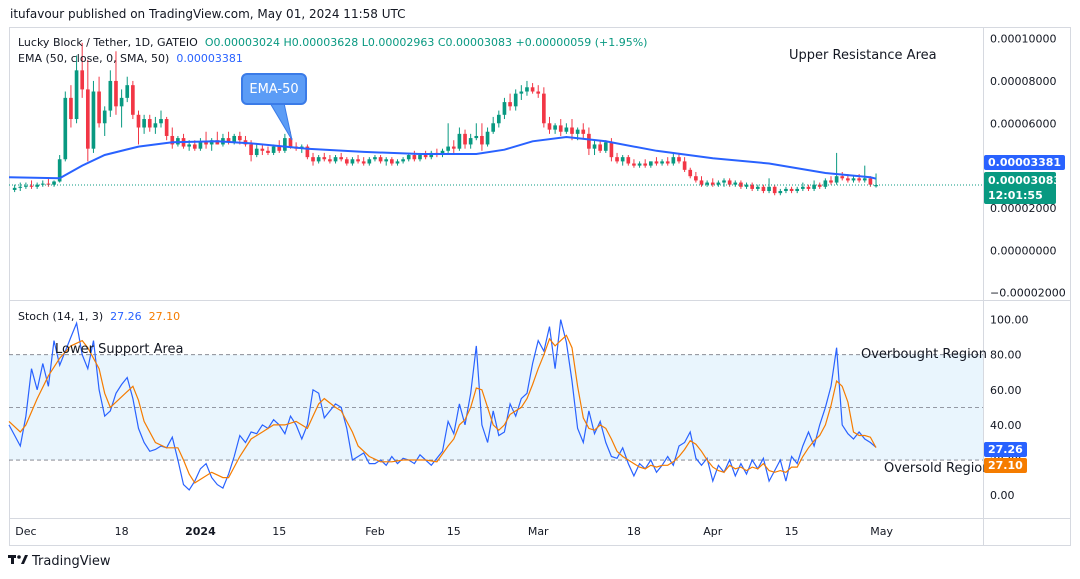  What do you see at coordinates (94, 58) in the screenshot?
I see `ema-label: EMA (50, close, 0, SMA, 50)` at bounding box center [94, 58].